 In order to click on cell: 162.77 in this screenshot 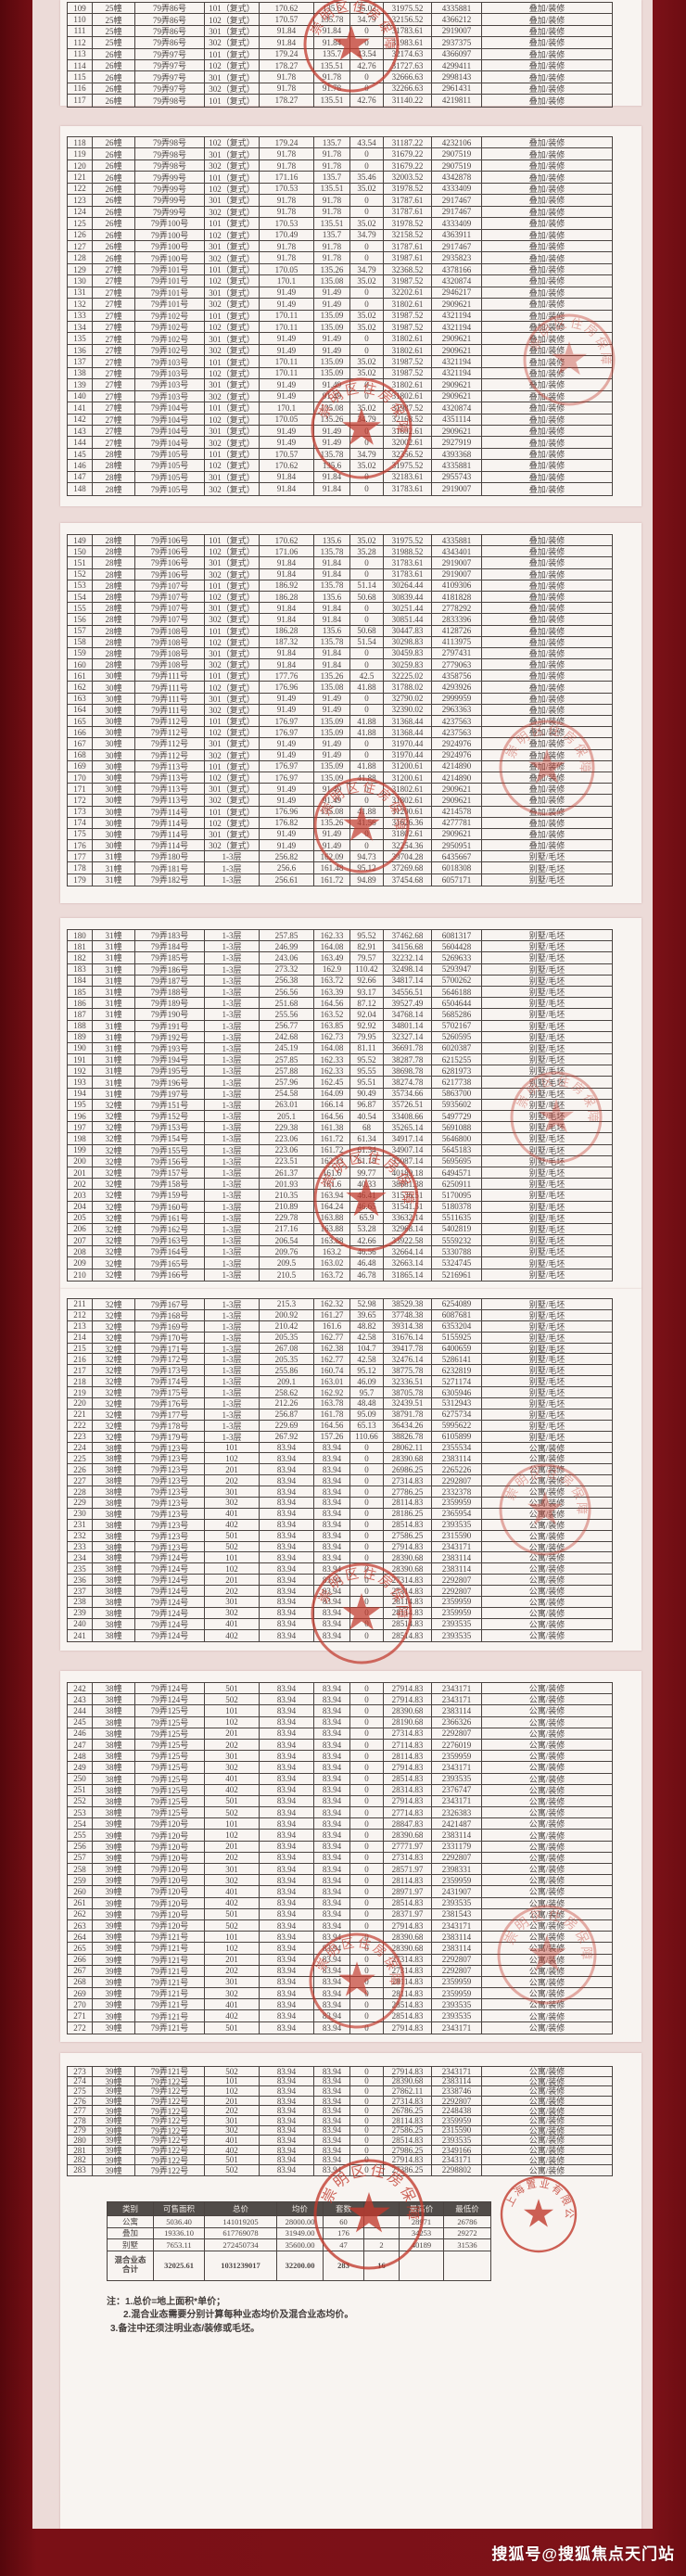, I will do `click(332, 1337)`.